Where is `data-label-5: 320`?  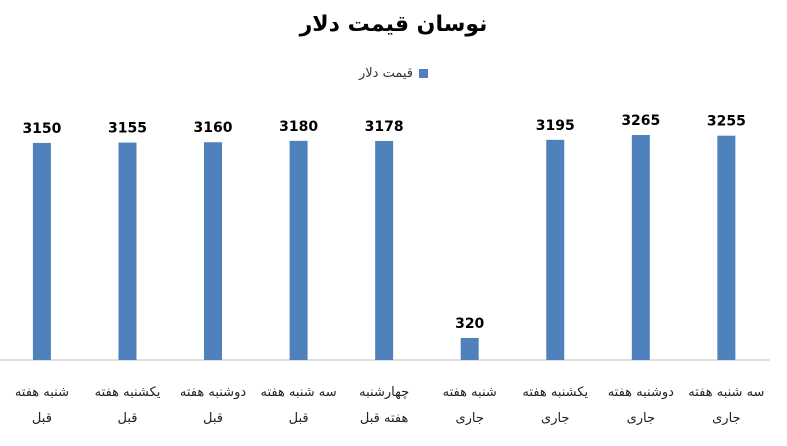
data-label-5: 320 is located at coordinates (469, 324).